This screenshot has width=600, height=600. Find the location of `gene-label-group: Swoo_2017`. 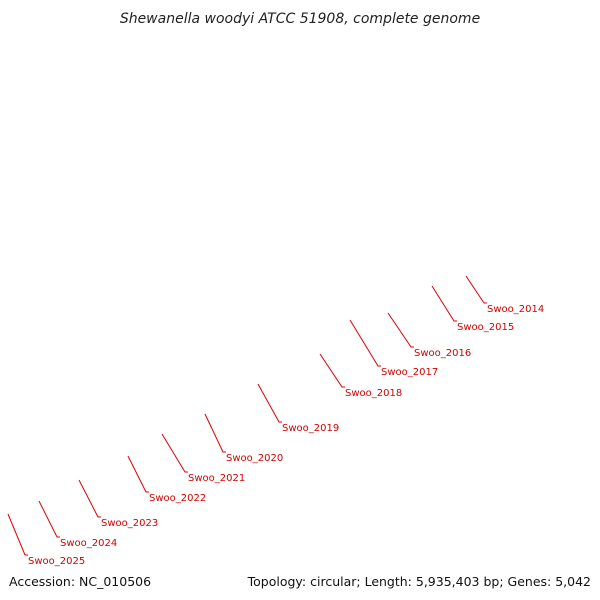

gene-label-group: Swoo_2017 is located at coordinates (393, 348).